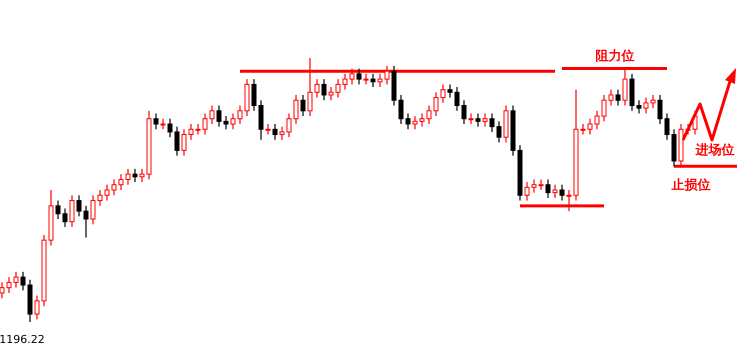  I want to click on text: 1196.22, so click(22, 339).